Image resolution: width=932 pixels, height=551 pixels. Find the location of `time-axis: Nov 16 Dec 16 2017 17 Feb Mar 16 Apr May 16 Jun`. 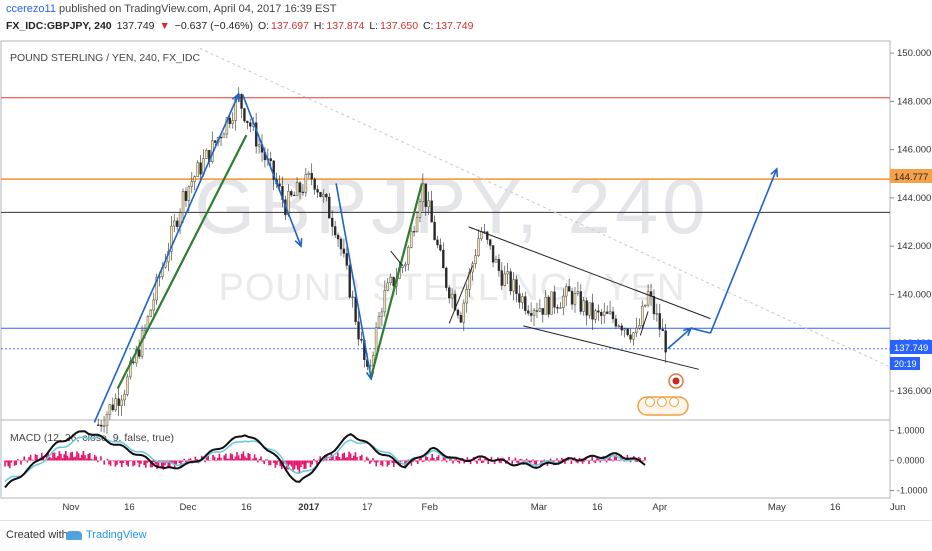

time-axis: Nov 16 Dec 16 2017 17 Feb Mar 16 Apr May 16 Jun is located at coordinates (483, 507).